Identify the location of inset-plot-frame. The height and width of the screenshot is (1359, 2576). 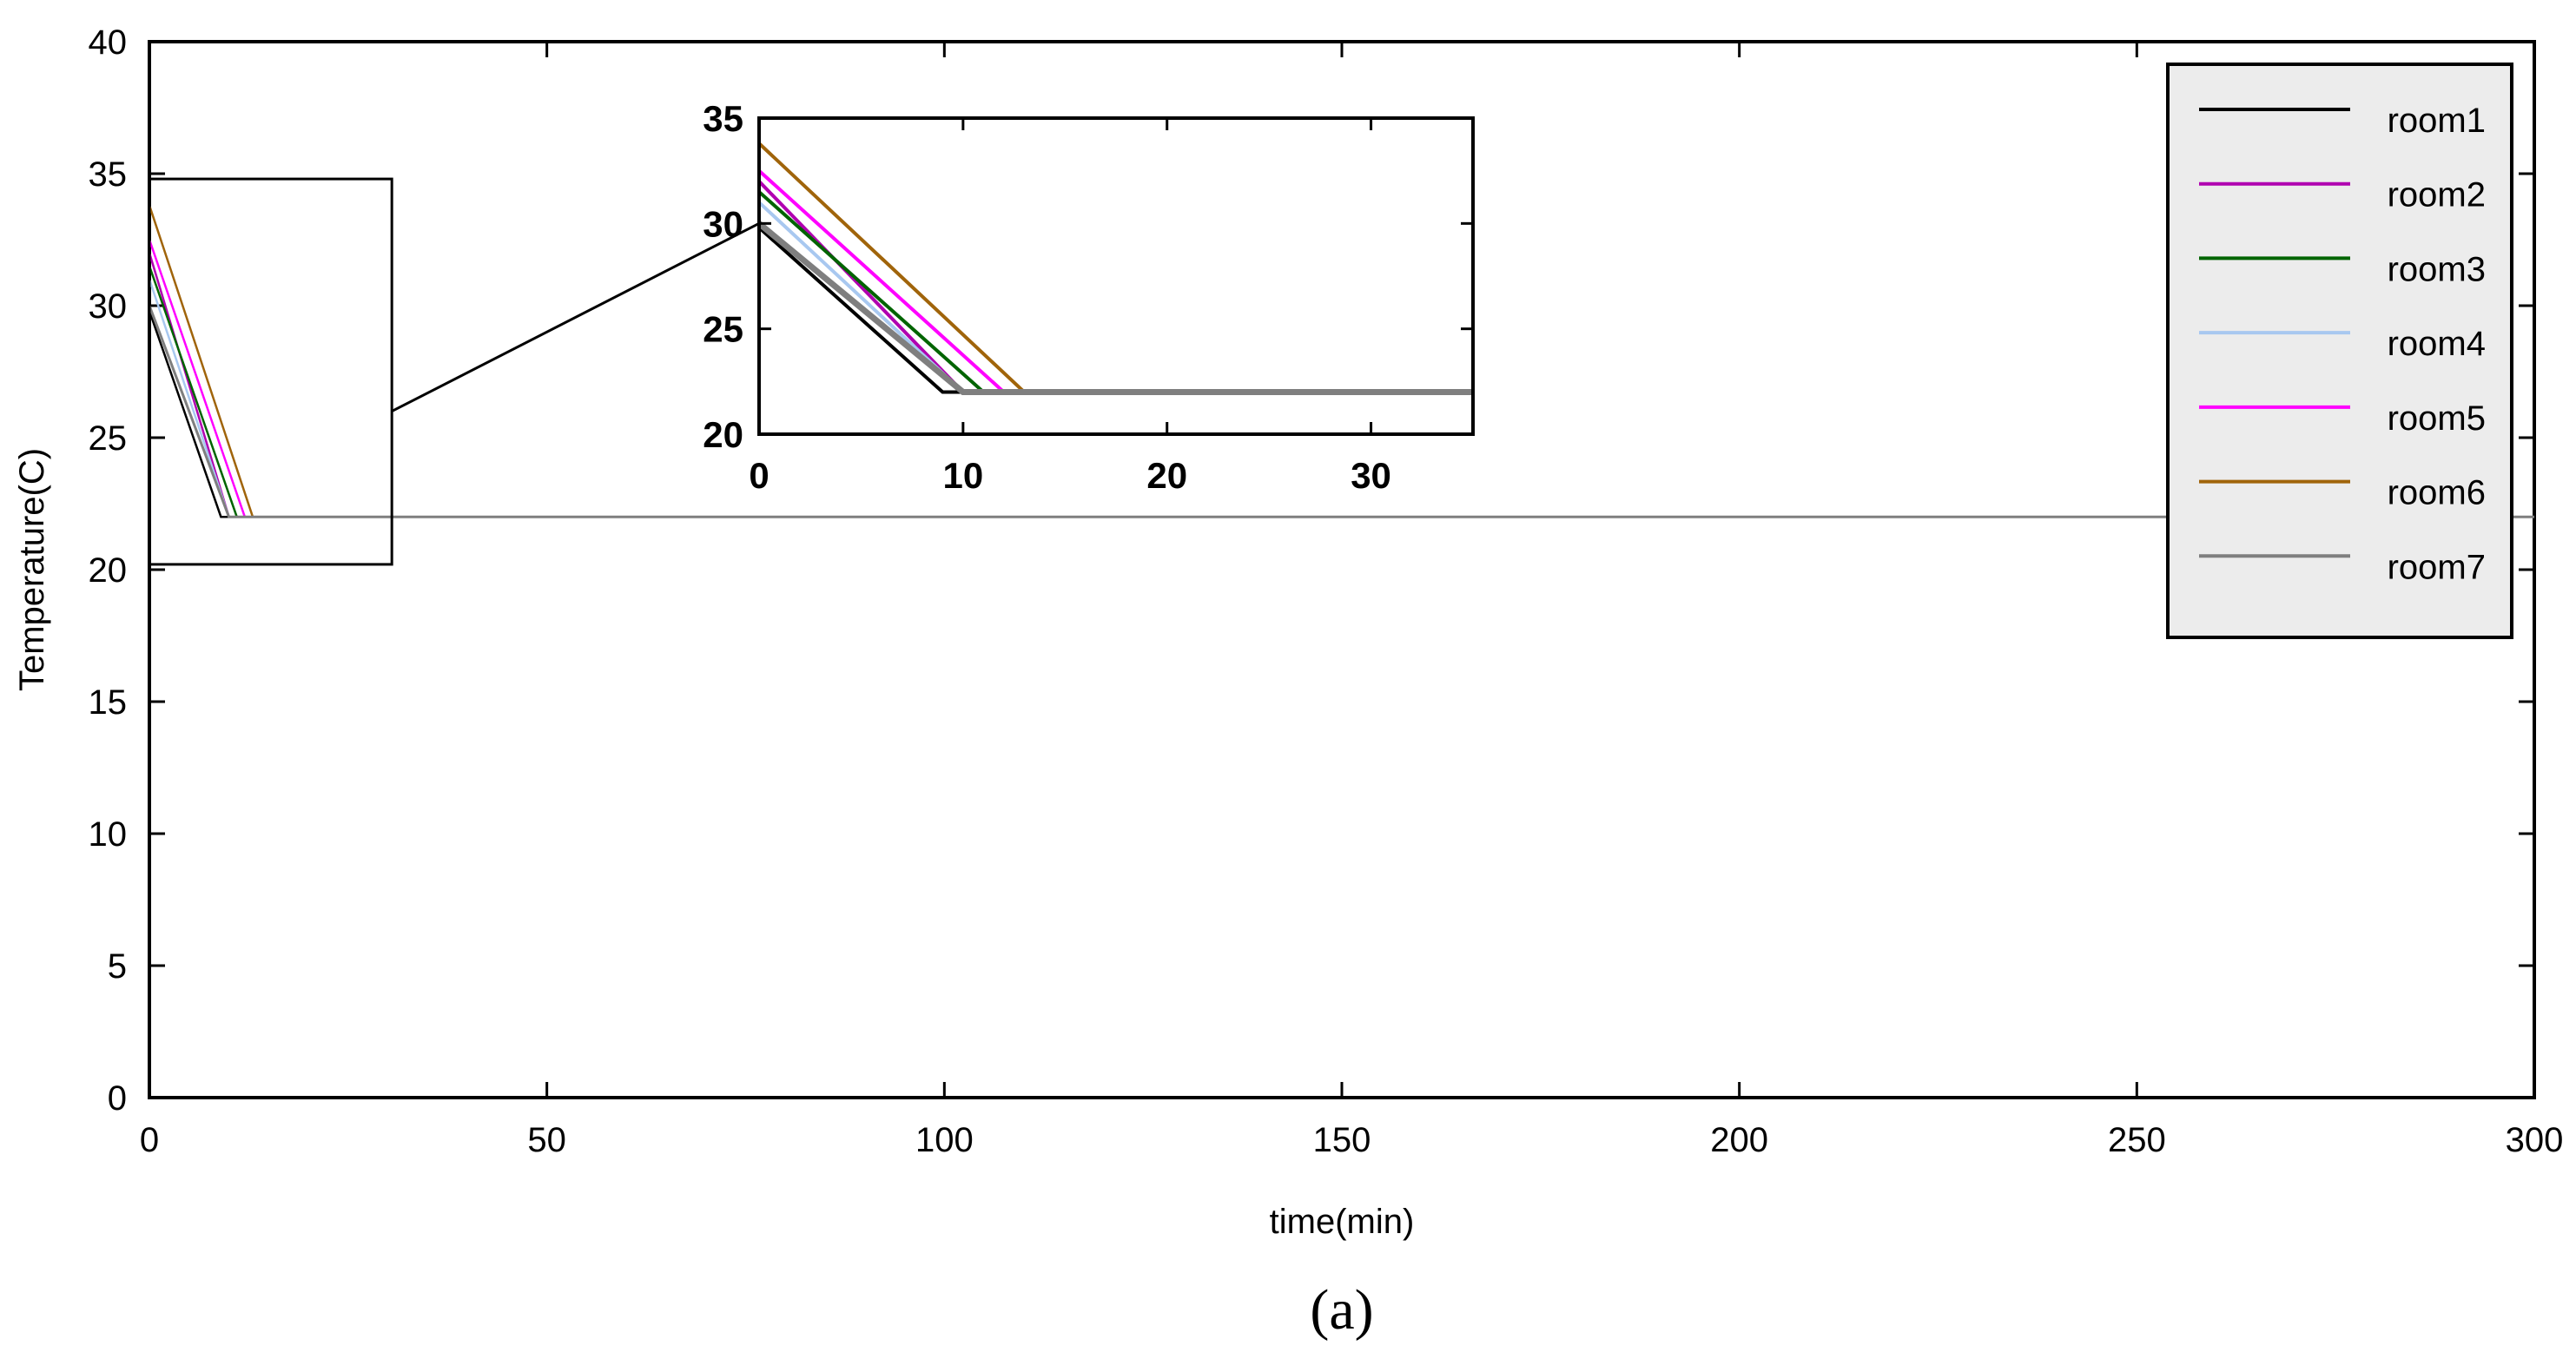
(1116, 276).